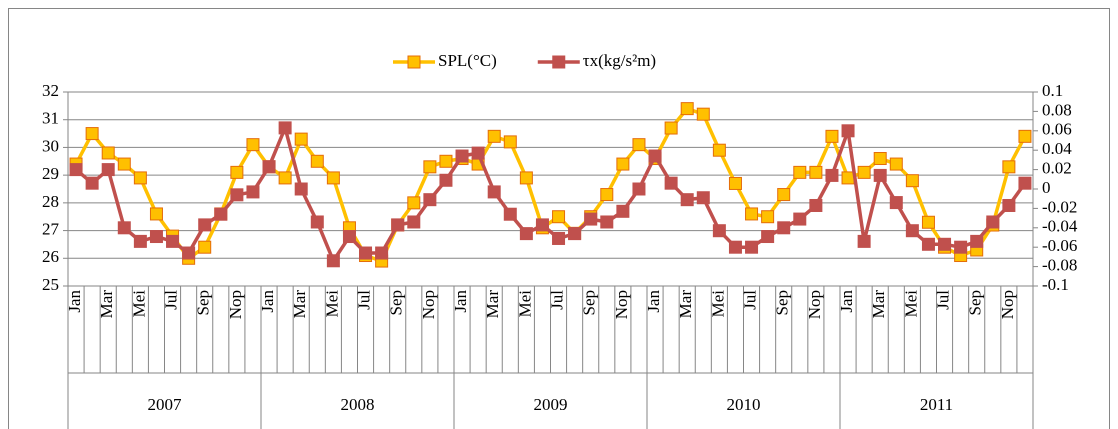 The image size is (1118, 429). Describe the element at coordinates (50, 90) in the screenshot. I see `y-tick-label: 32` at that location.